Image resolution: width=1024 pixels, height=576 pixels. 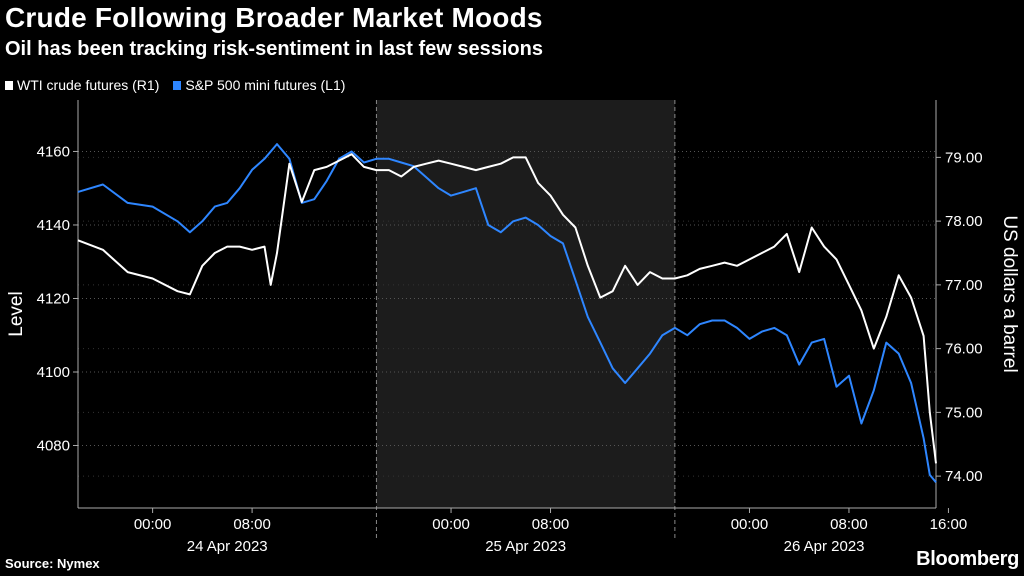 What do you see at coordinates (265, 85) in the screenshot?
I see `legend-label-sp500: S&P 500 mini futures (L1)` at bounding box center [265, 85].